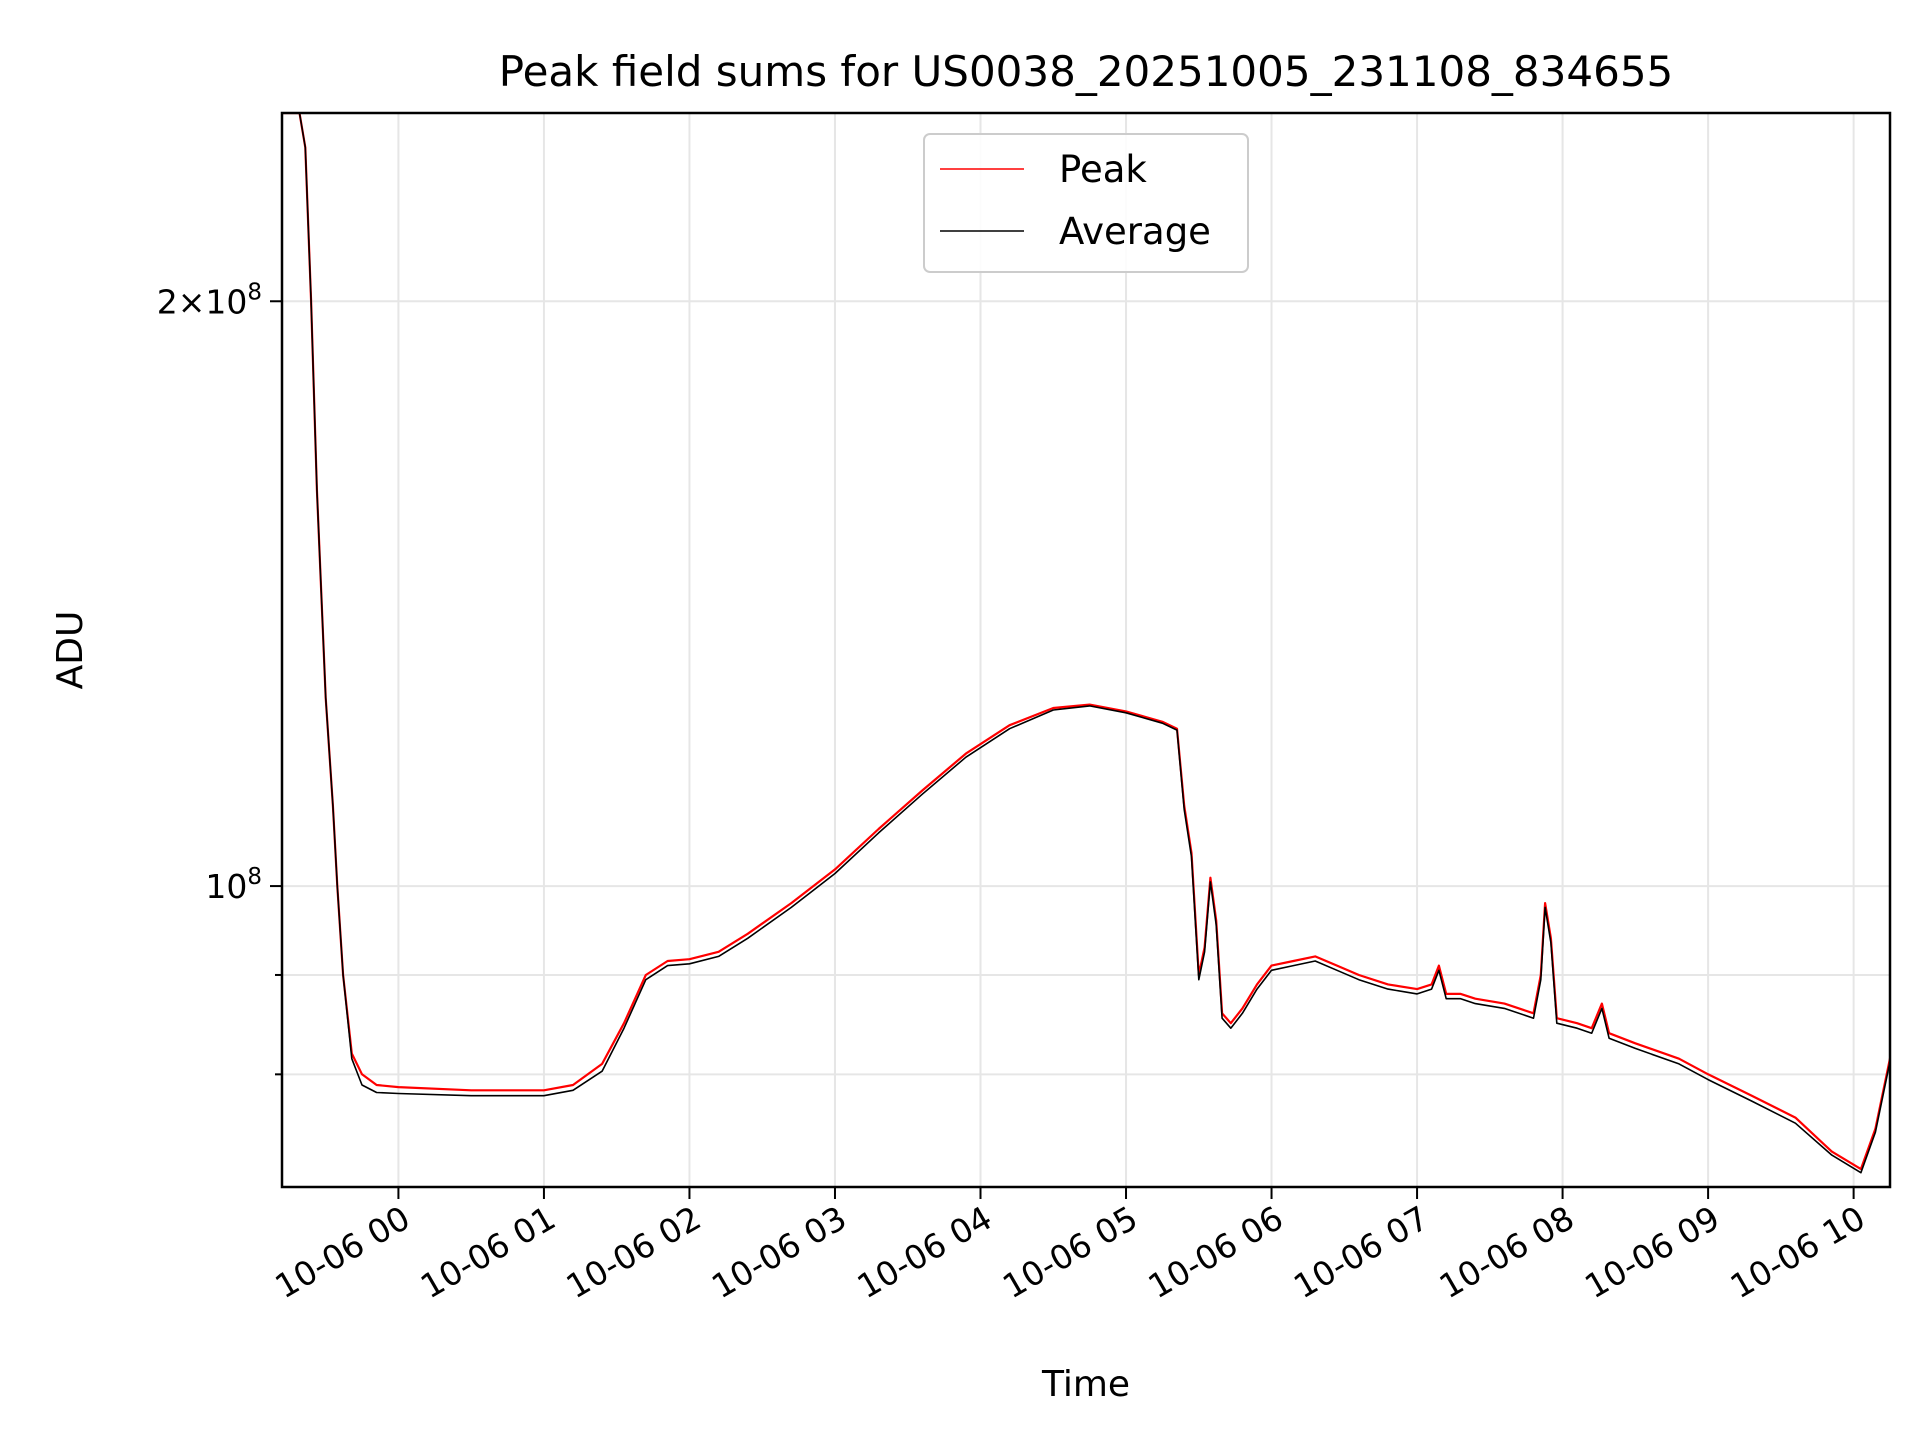 This screenshot has height=1440, width=1920. I want to click on x-tick-label: 10-06 07, so click(1361, 1252).